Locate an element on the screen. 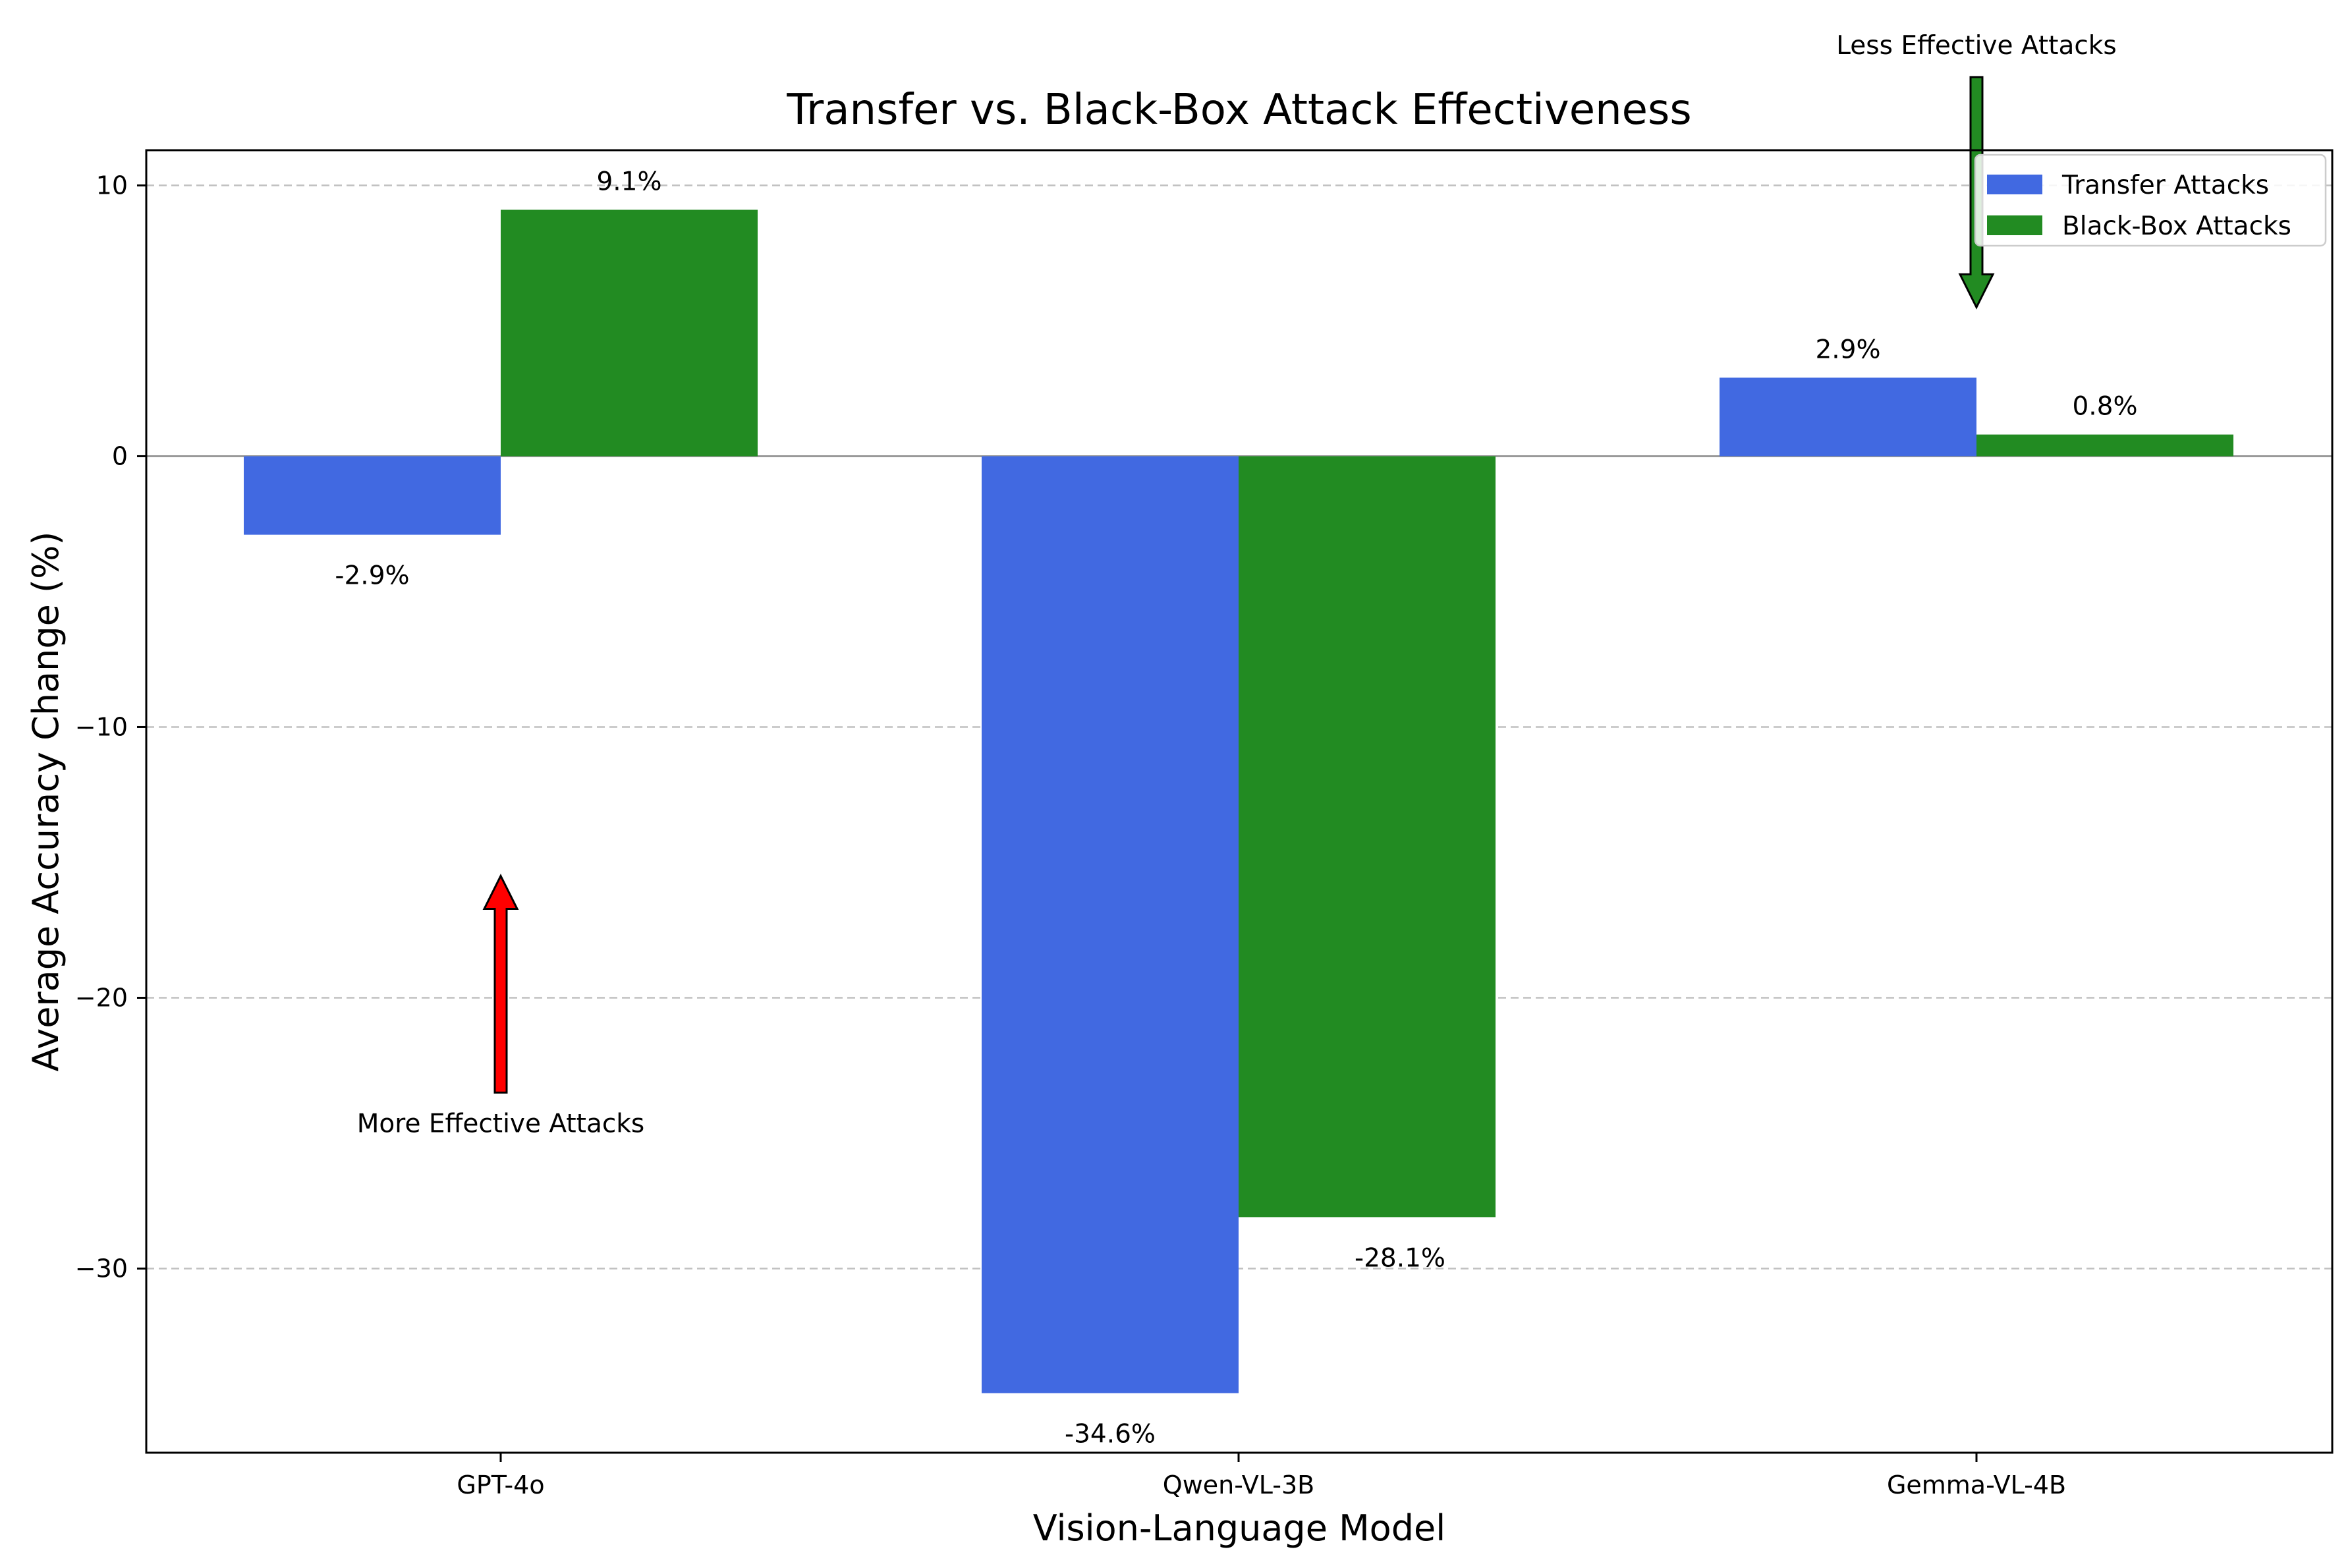 The height and width of the screenshot is (1568, 2352). annotation-text: More Effective Attacks is located at coordinates (500, 1123).